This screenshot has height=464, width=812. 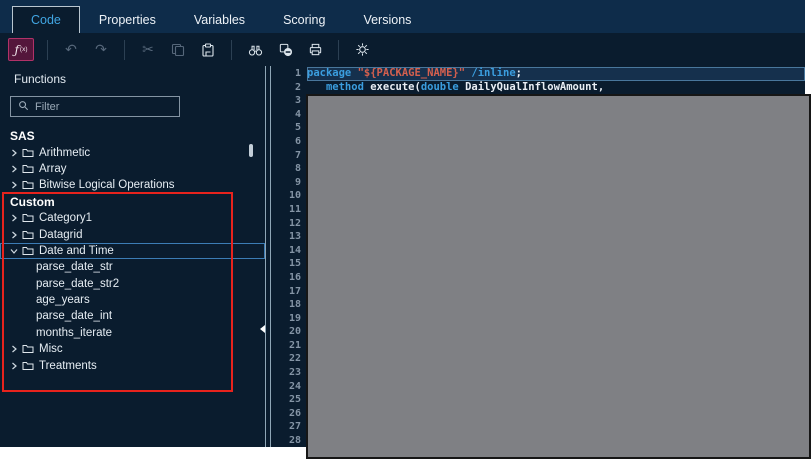 I want to click on tree-folder-label: Datagrid, so click(x=61, y=234).